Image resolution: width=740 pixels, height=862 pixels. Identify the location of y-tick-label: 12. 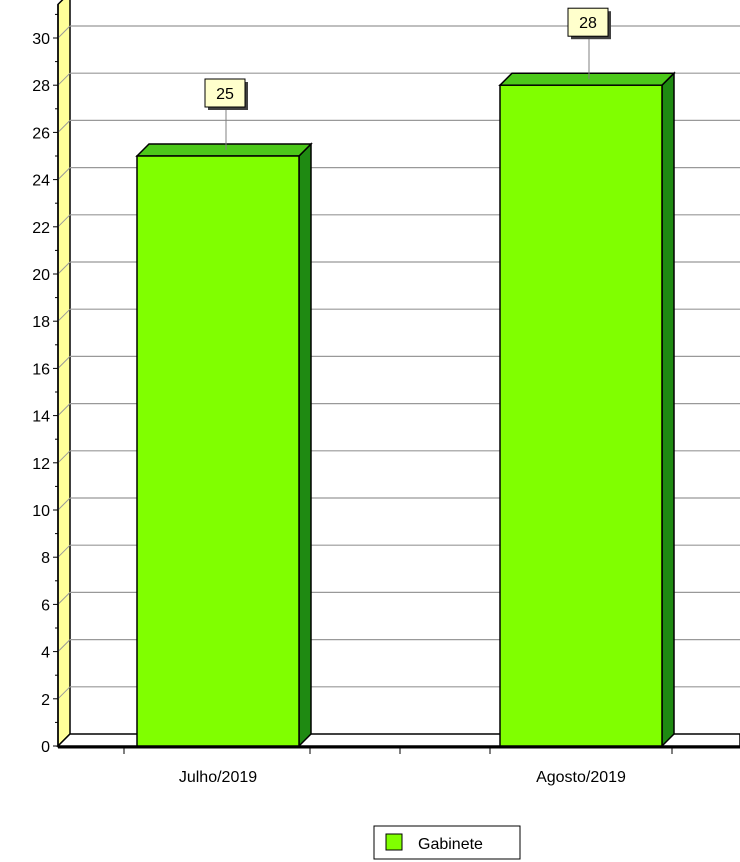
(41, 464).